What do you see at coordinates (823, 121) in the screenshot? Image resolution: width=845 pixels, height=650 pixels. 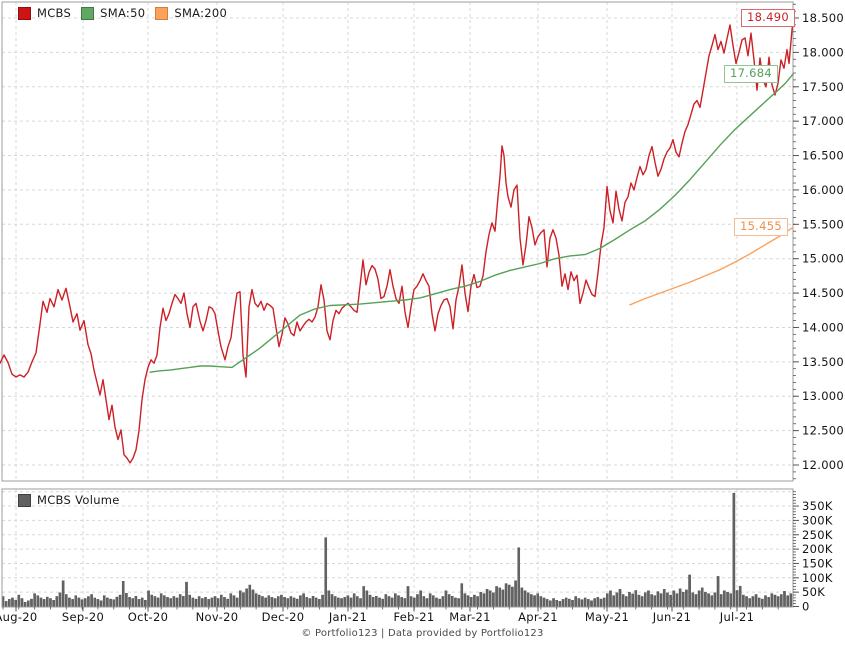 I see `svg-text: 17.000` at bounding box center [823, 121].